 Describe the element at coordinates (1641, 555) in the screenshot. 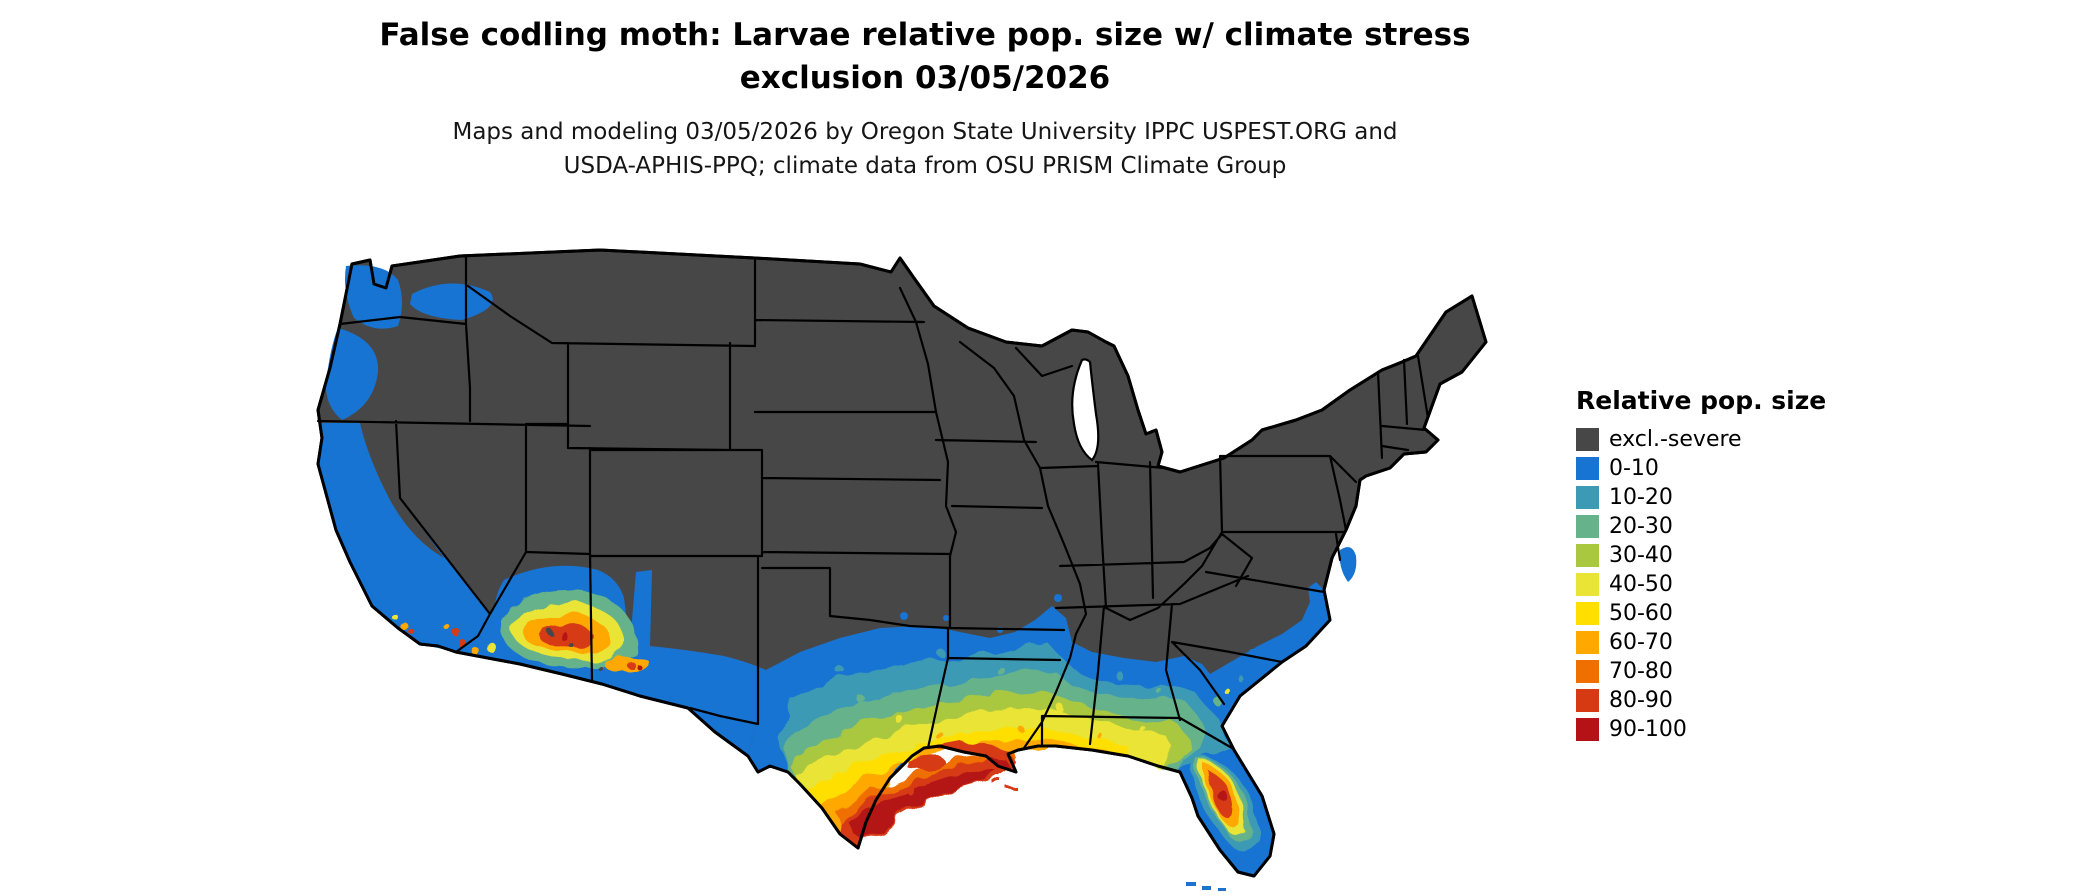

I see `legend-label: 30-40` at that location.